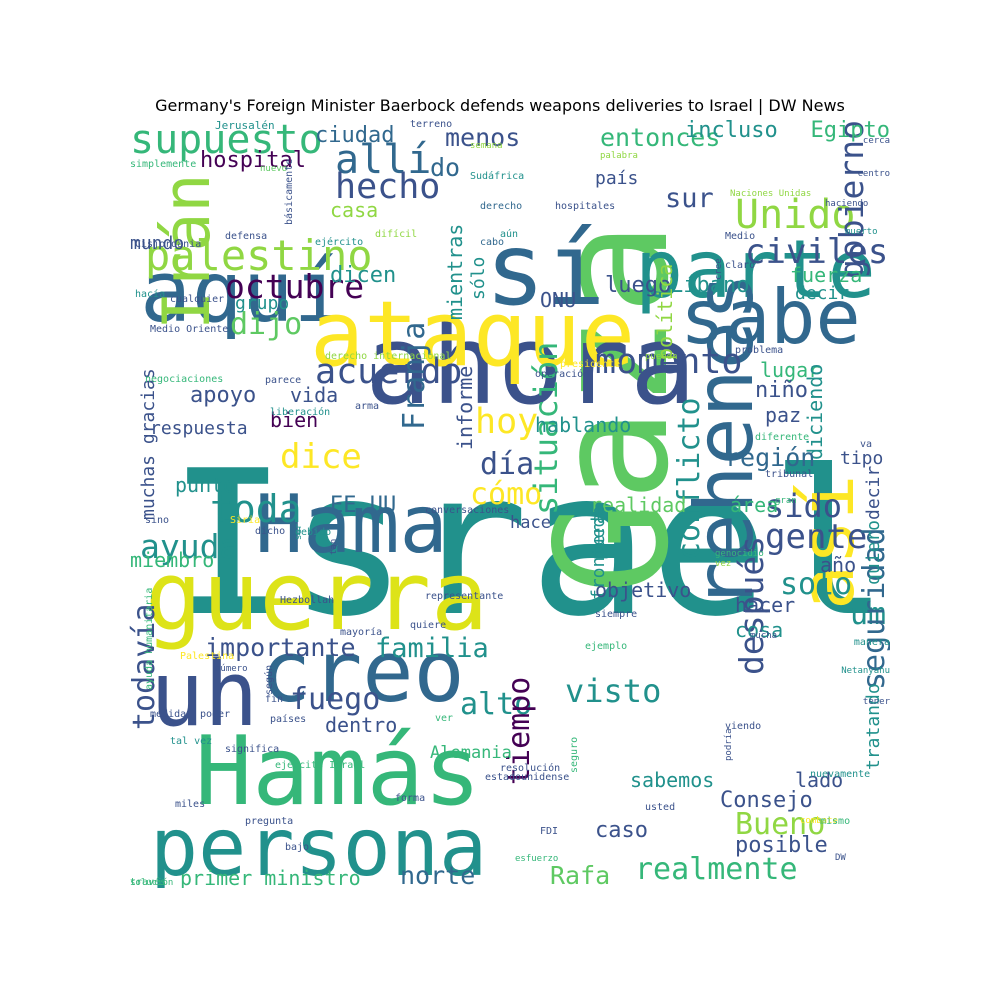 The width and height of the screenshot is (1000, 1000). I want to click on cloud-word-tal-vez: tal vez, so click(191, 741).